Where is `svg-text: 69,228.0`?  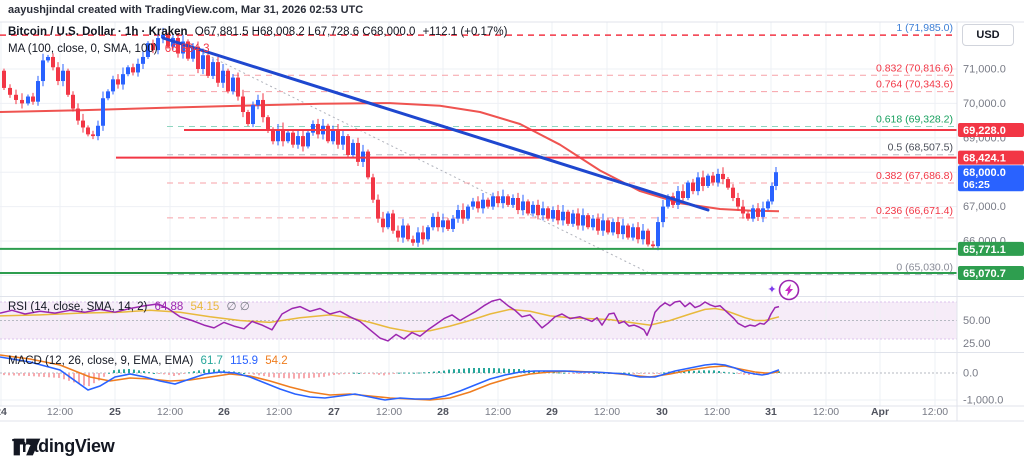 svg-text: 69,228.0 is located at coordinates (984, 131).